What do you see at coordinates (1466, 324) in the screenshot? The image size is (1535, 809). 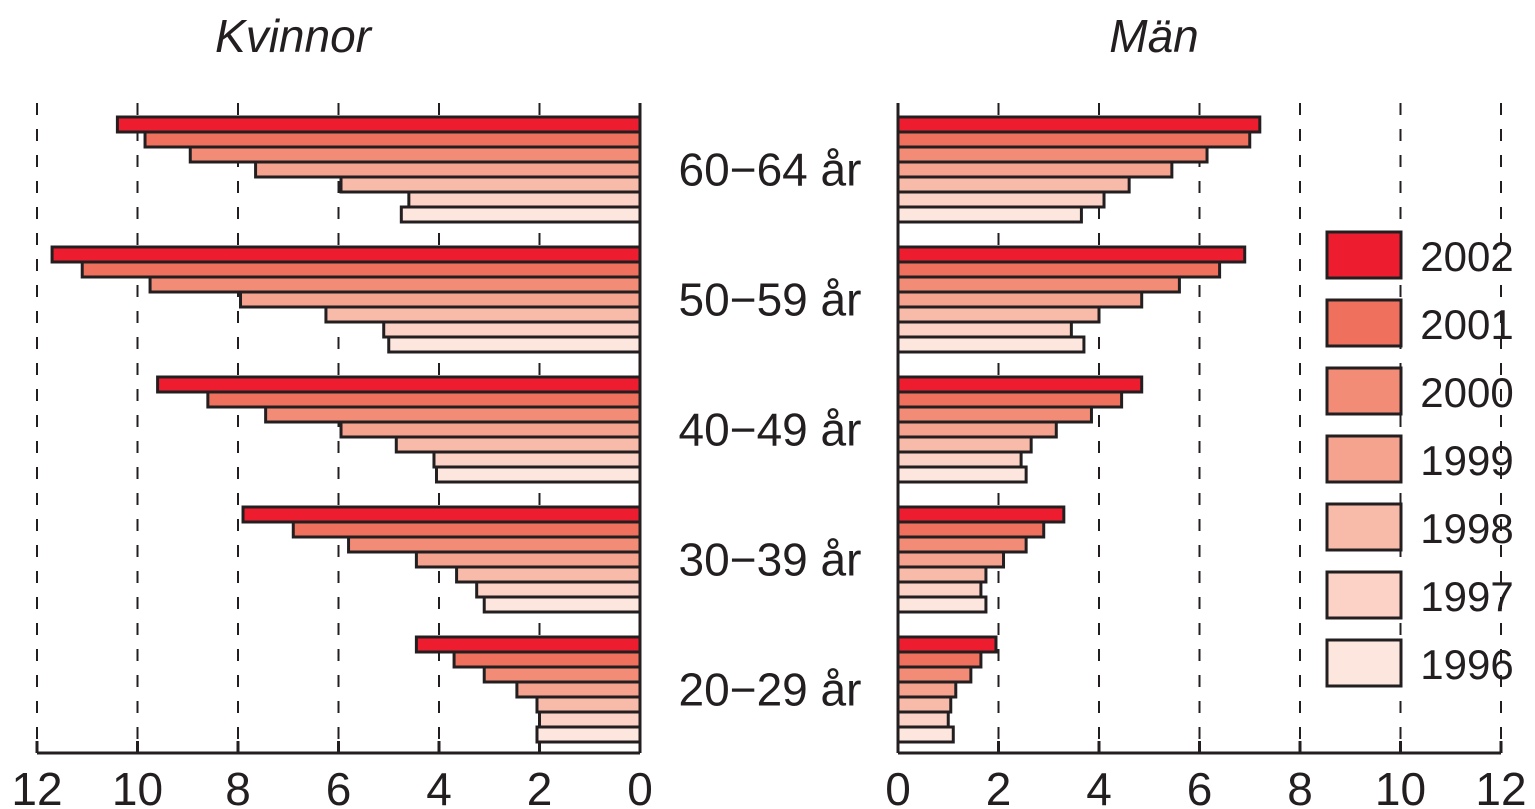 I see `legend-label-2001: 2001` at bounding box center [1466, 324].